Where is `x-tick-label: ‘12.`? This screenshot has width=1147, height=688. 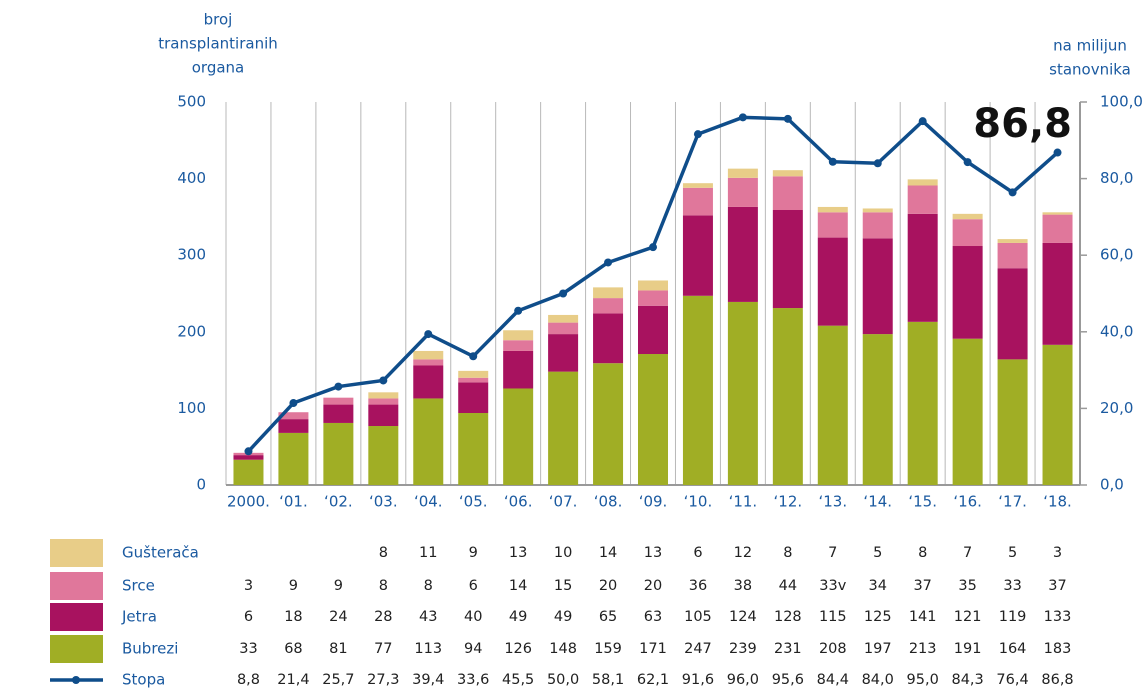 x-tick-label: ‘12. is located at coordinates (788, 502).